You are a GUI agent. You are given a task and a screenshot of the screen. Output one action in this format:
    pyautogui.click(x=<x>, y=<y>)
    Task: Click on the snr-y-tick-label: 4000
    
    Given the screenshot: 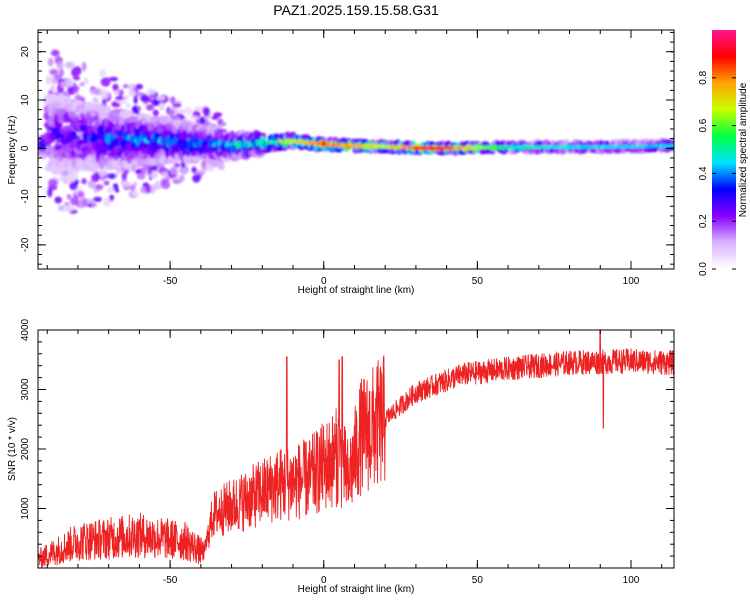 What is the action you would take?
    pyautogui.click(x=25, y=329)
    